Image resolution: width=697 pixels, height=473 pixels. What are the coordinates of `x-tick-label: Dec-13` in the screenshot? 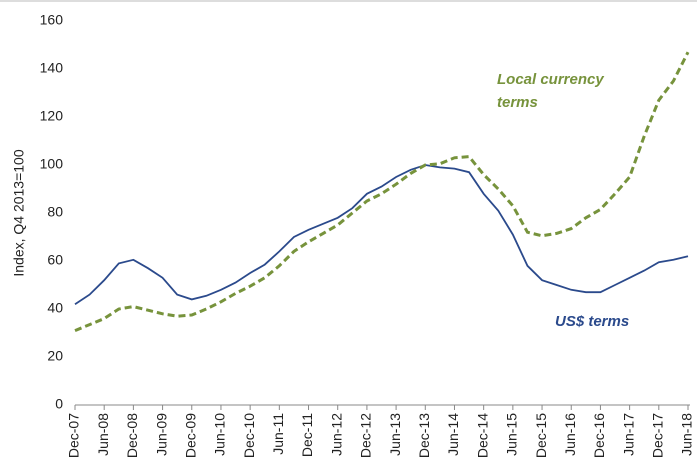 It's located at (424, 435).